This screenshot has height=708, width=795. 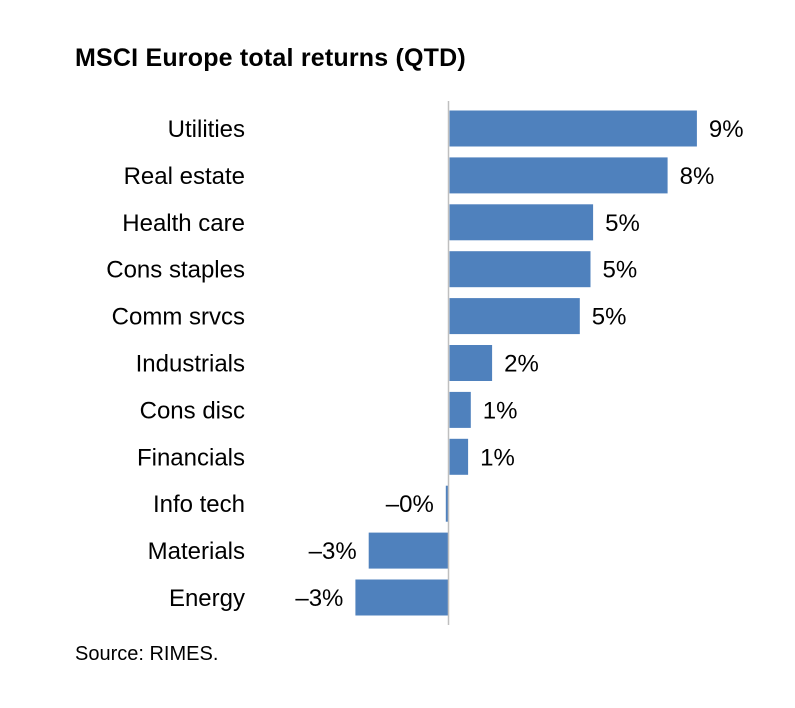 I want to click on category-label: Financials, so click(x=191, y=457).